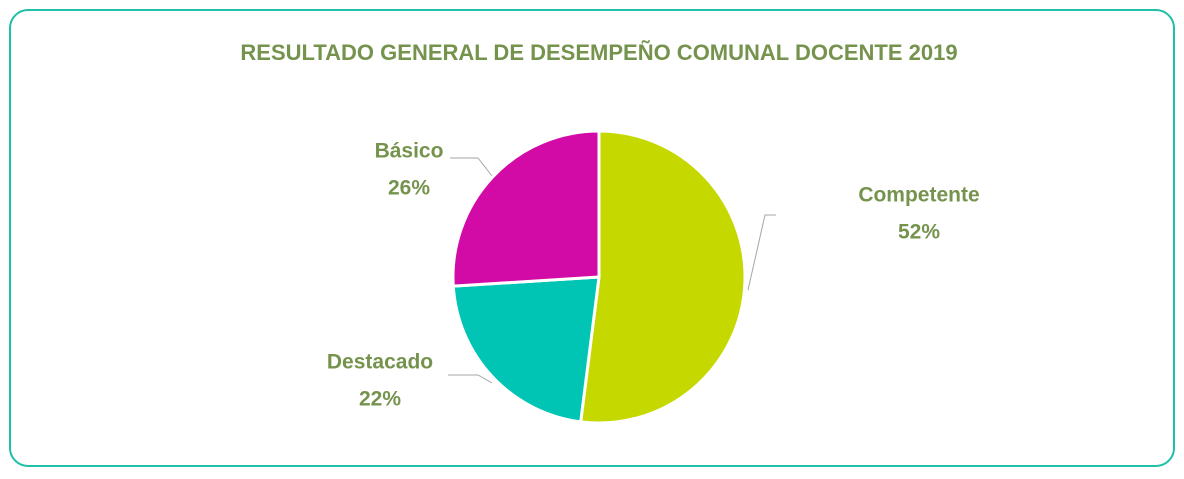 This screenshot has height=479, width=1184. What do you see at coordinates (409, 188) in the screenshot?
I see `slice-value-label: 26%` at bounding box center [409, 188].